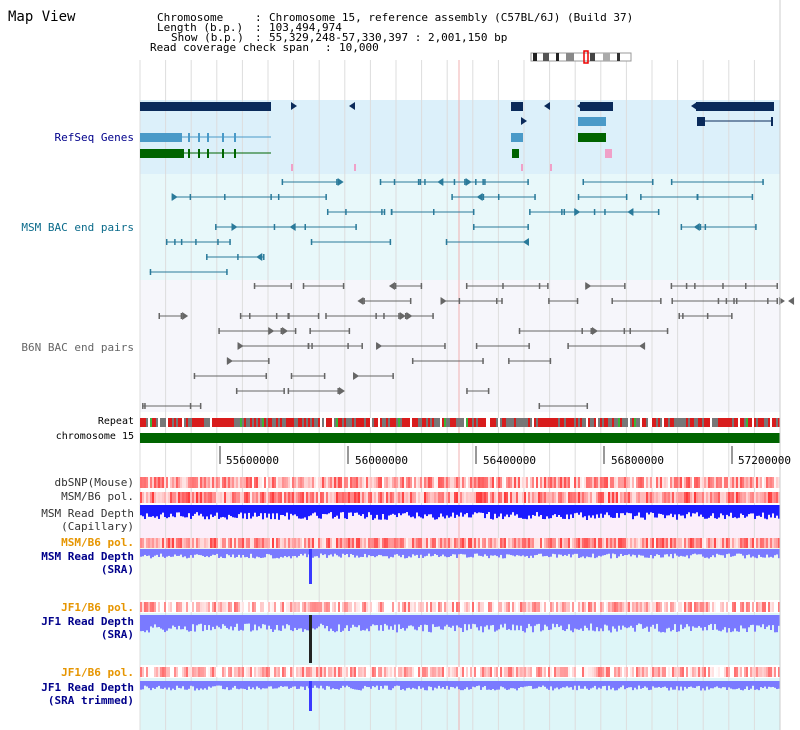 Image resolution: width=800 pixels, height=730 pixels. What do you see at coordinates (97, 496) in the screenshot?
I see `track-label-msm-b6-pol-1: MSM/B6 pol.` at bounding box center [97, 496].